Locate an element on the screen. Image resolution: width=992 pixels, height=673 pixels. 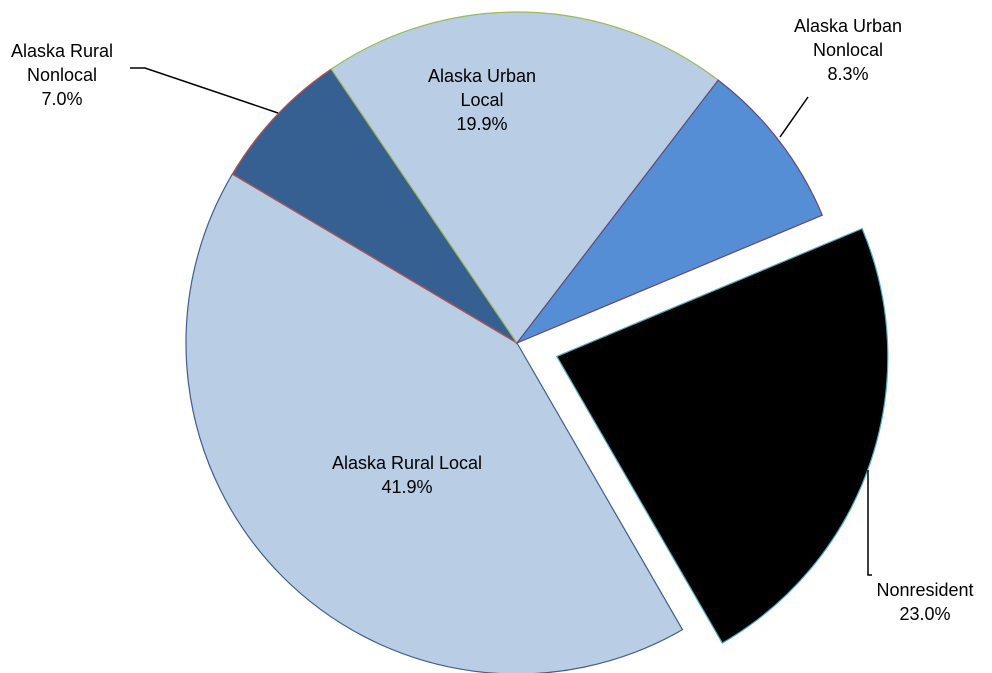
slice-label: Alaska Rural Nonlocal 7.0% is located at coordinates (62, 75).